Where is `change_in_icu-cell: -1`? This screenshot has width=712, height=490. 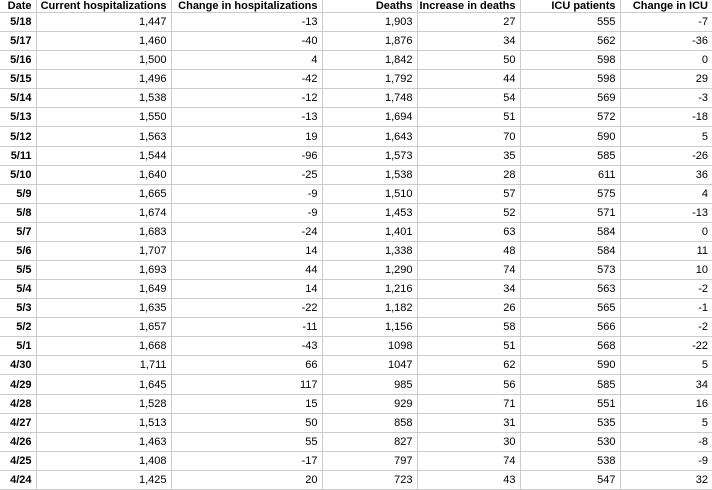
change_in_icu-cell: -1 is located at coordinates (666, 308).